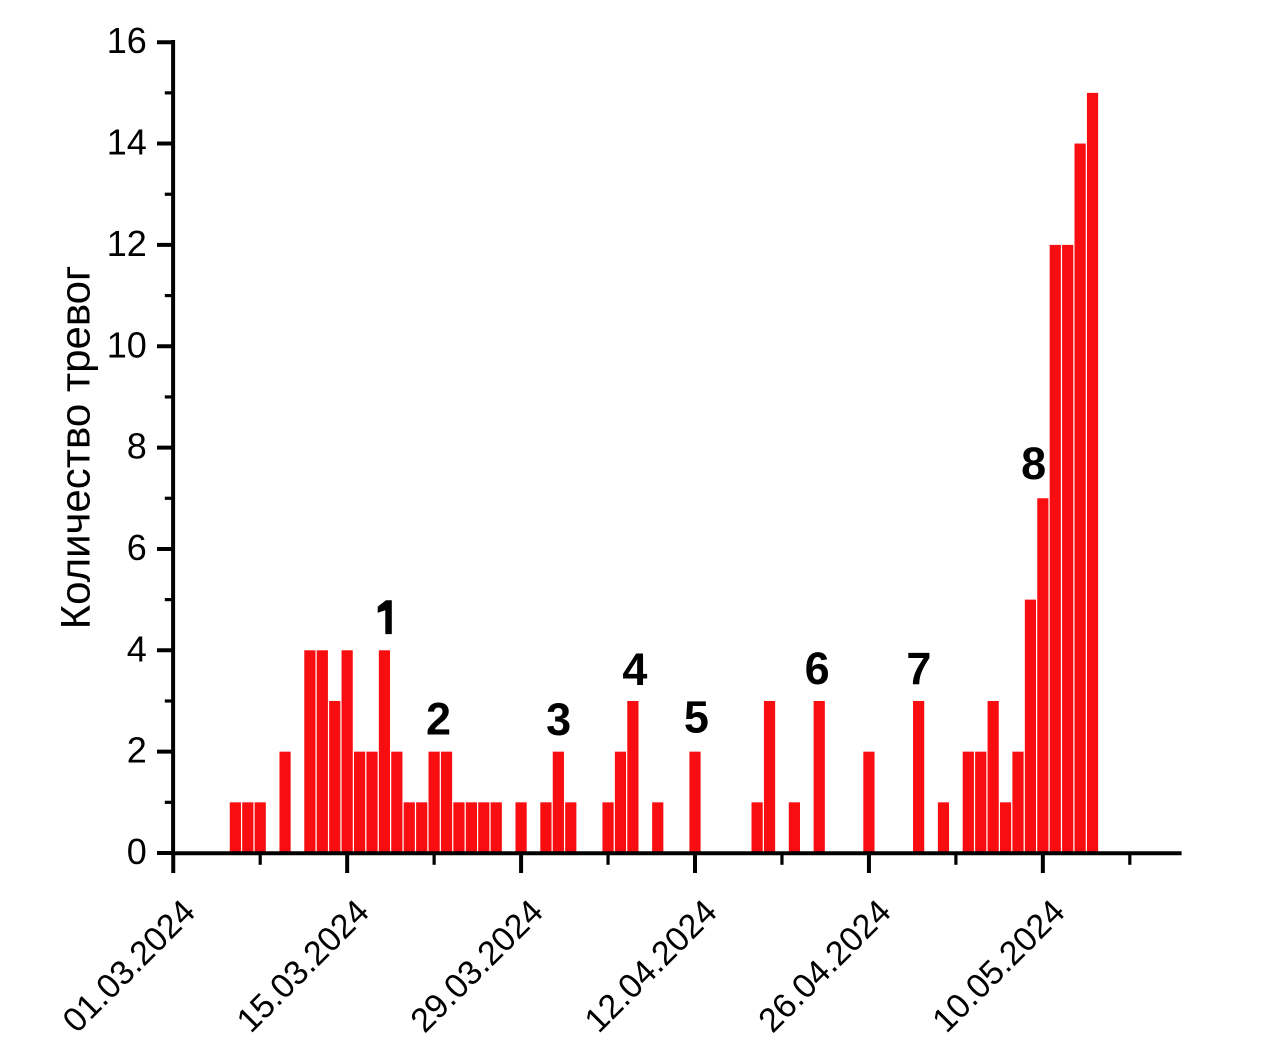 This screenshot has width=1280, height=1061. I want to click on svg-text: 7, so click(918, 668).